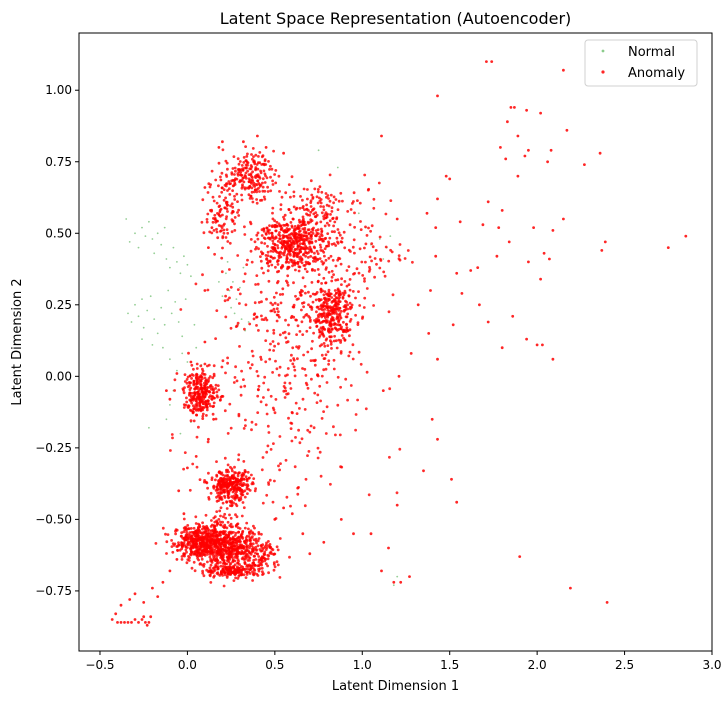  What do you see at coordinates (624, 665) in the screenshot?
I see `x-tick-label: 2.5` at bounding box center [624, 665].